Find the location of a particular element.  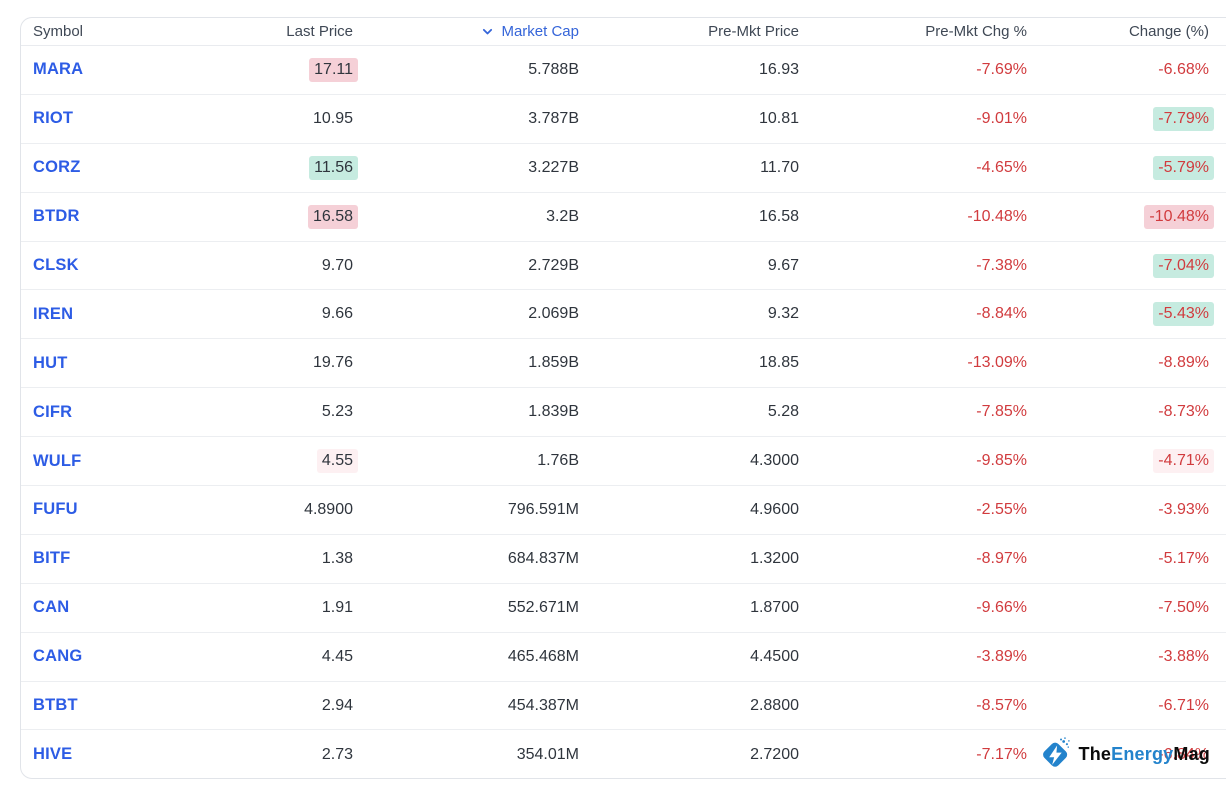

premkt-chg-cell: -8.57% is located at coordinates (1001, 705).